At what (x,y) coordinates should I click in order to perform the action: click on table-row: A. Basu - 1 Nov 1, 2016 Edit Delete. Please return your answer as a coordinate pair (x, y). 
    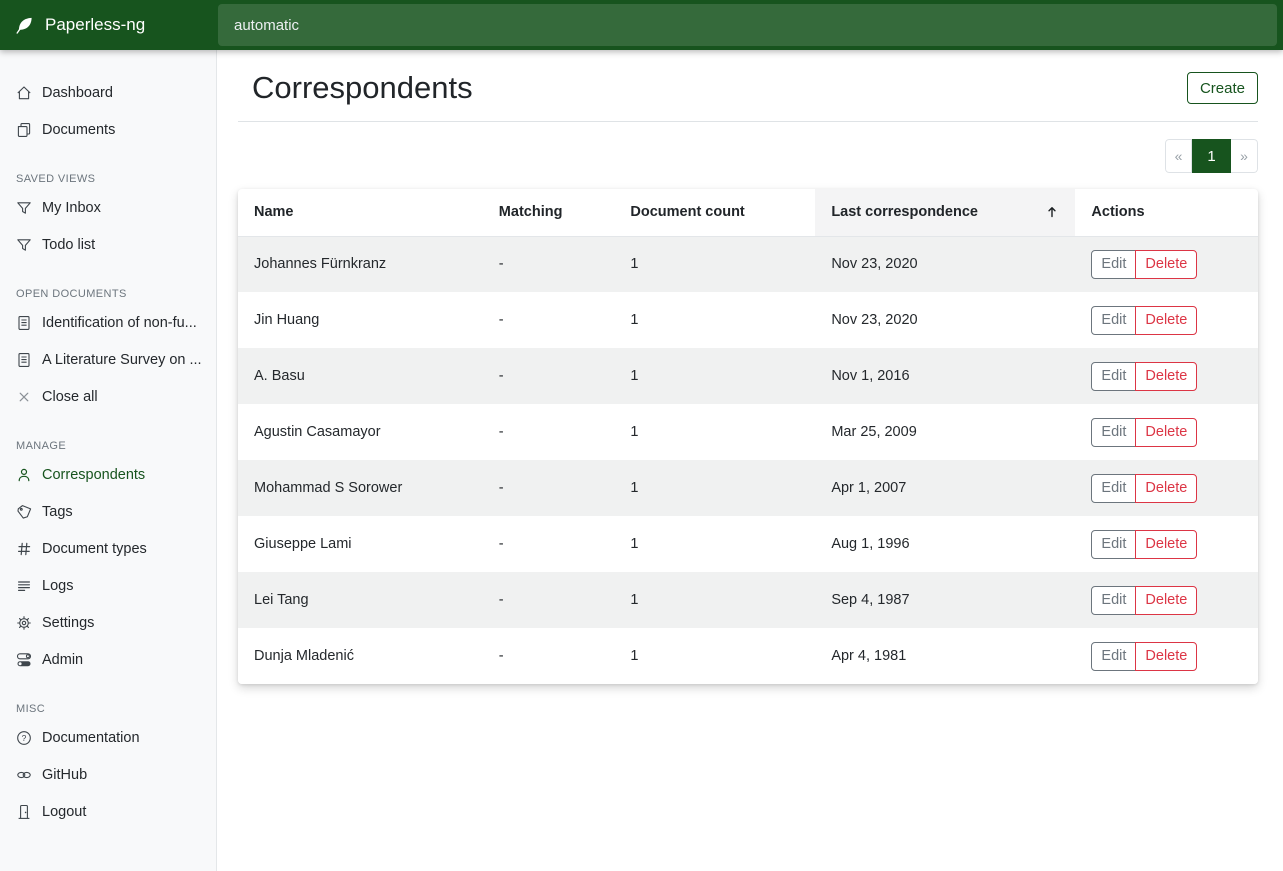
    Looking at the image, I should click on (748, 376).